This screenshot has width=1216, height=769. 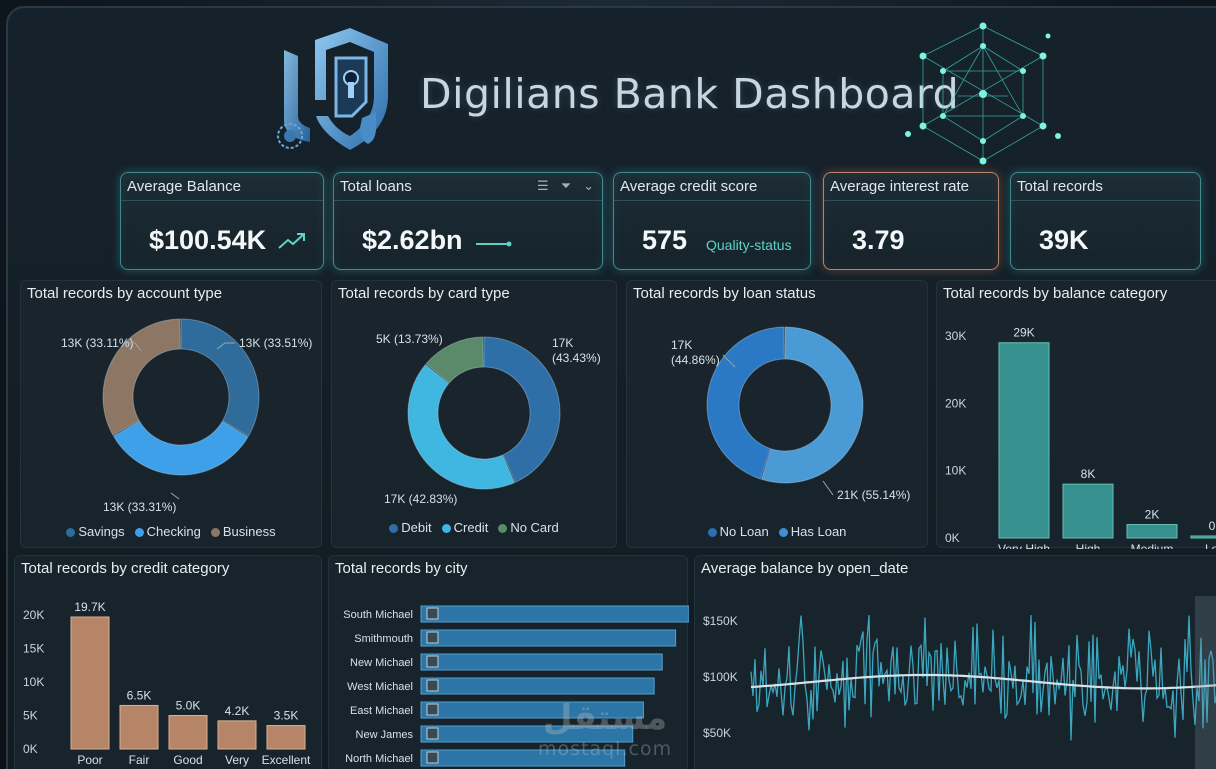 I want to click on panel-title: Total records by credit category, so click(x=125, y=568).